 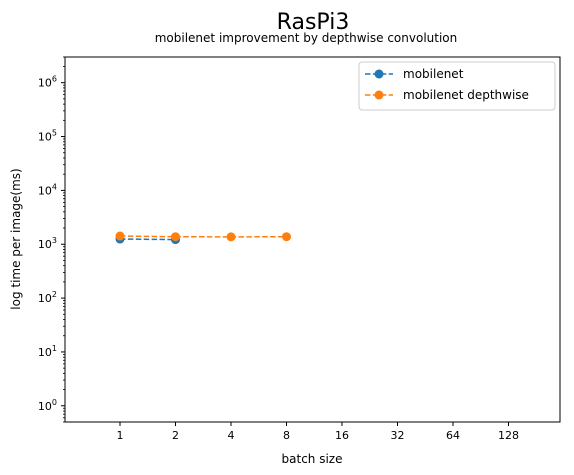 I want to click on y-axis: 10⁰ 10¹ 10² 10³ 10⁴ 10⁵ 10⁶, so click(x=51, y=239).